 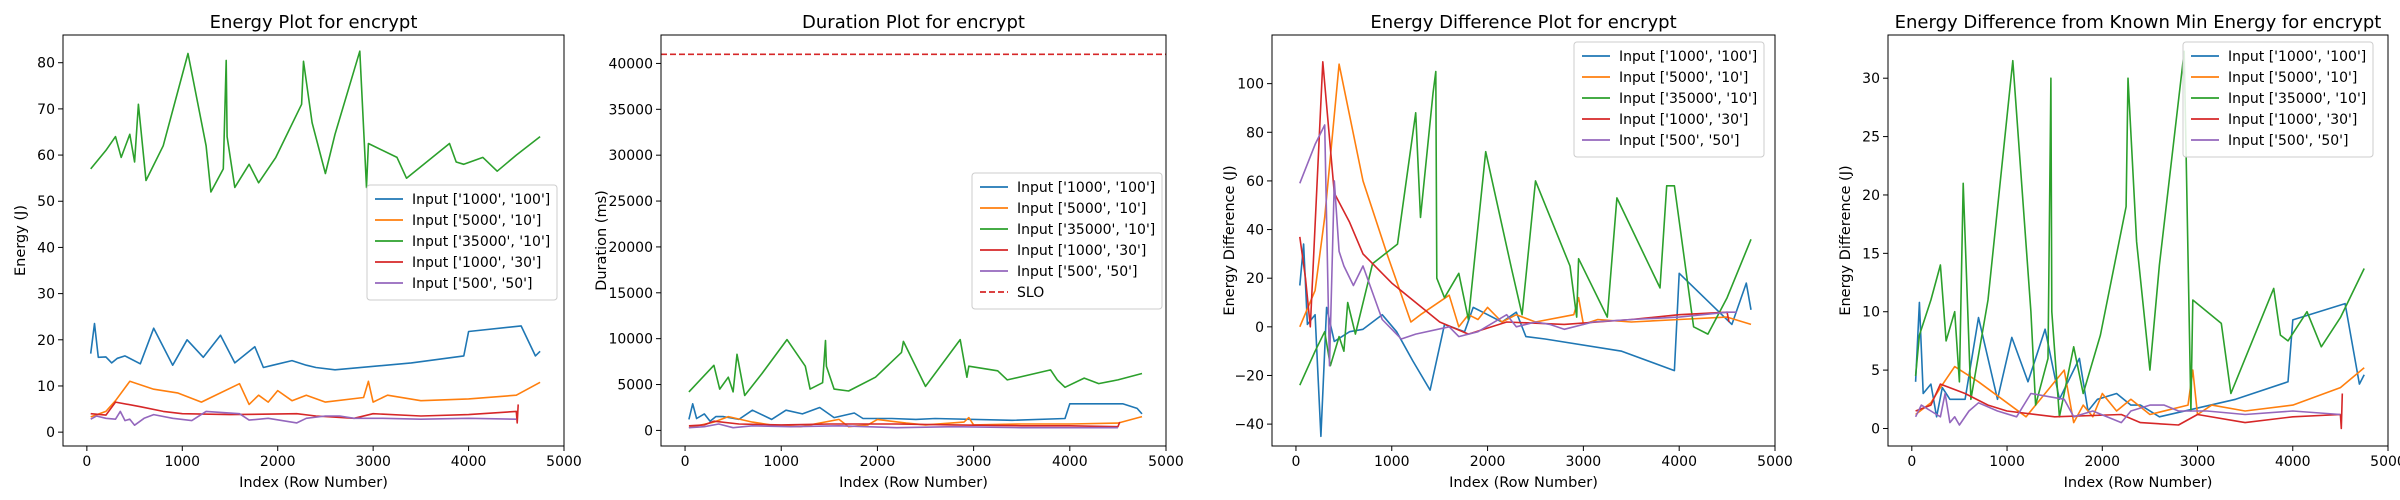 What do you see at coordinates (1030, 293) in the screenshot?
I see `legend-label: SLO` at bounding box center [1030, 293].